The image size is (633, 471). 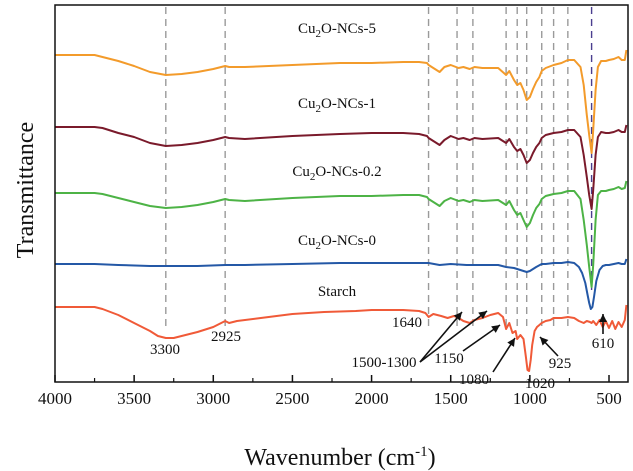 I want to click on x-tick-label: 500, so click(x=609, y=398).